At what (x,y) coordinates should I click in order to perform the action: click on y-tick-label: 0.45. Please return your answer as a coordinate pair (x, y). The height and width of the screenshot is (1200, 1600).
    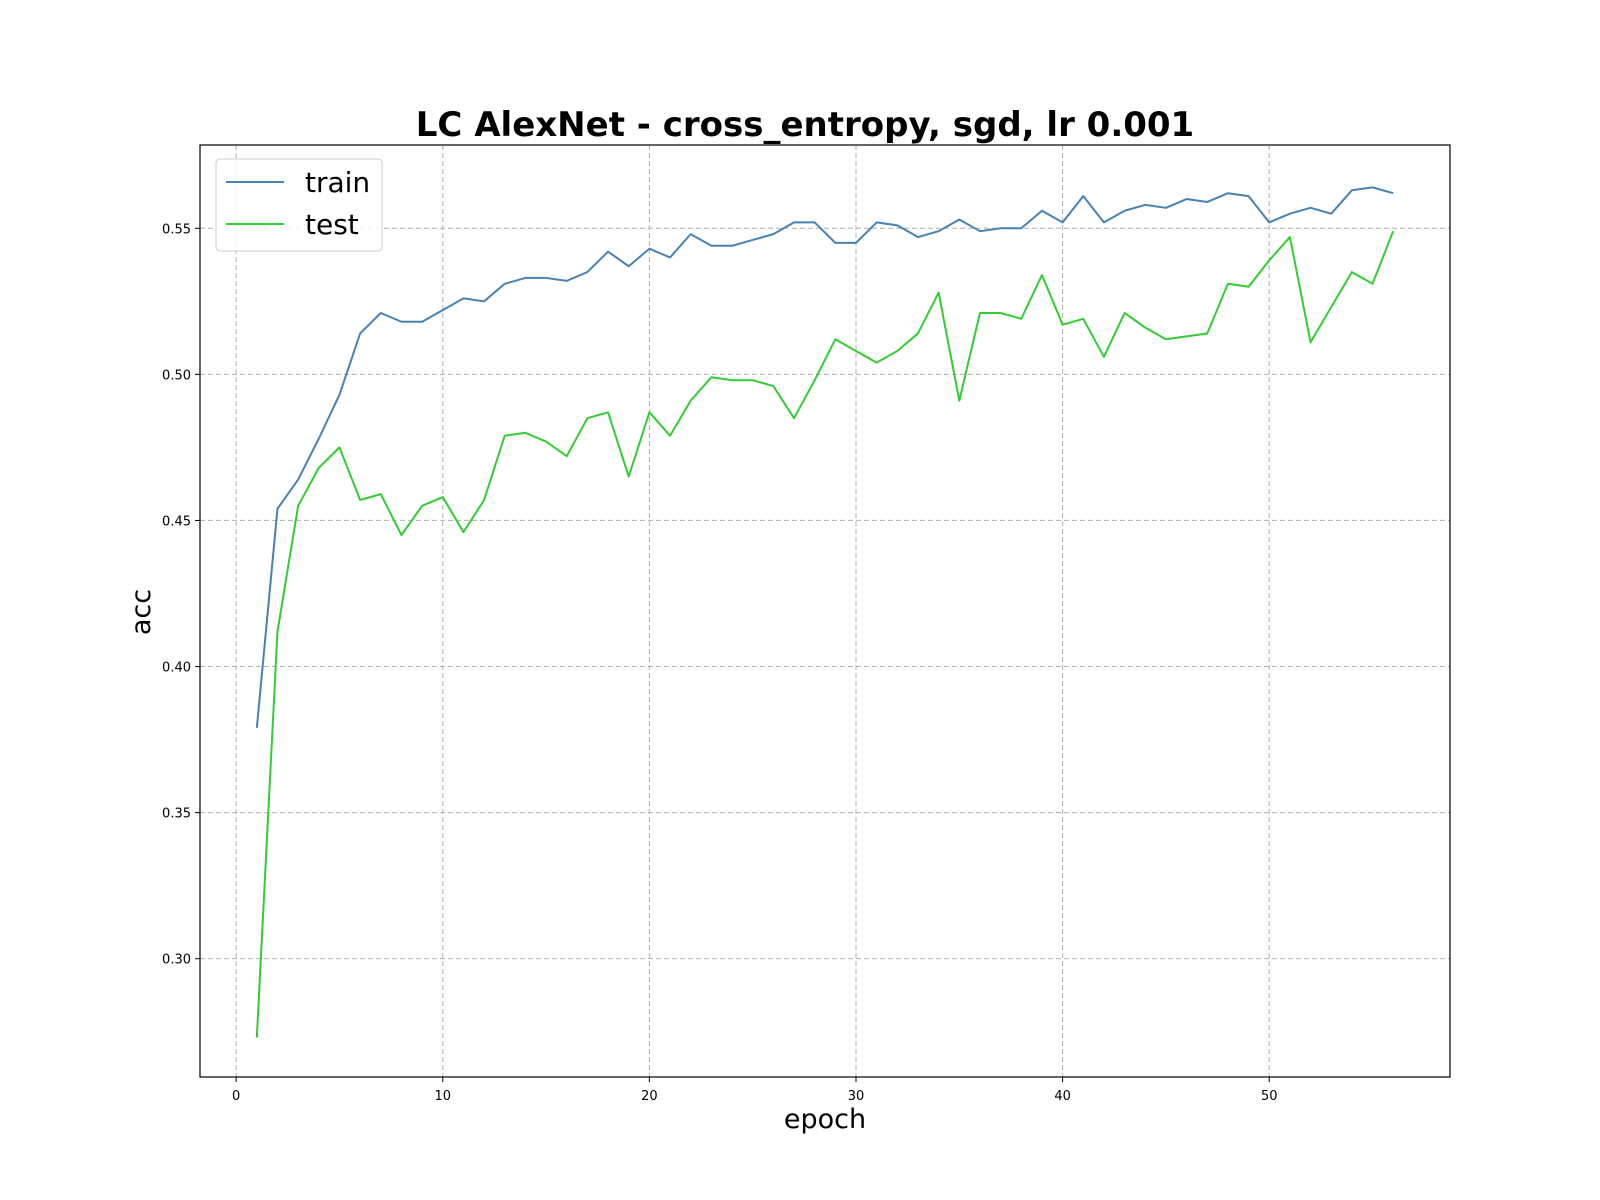
    Looking at the image, I should click on (176, 521).